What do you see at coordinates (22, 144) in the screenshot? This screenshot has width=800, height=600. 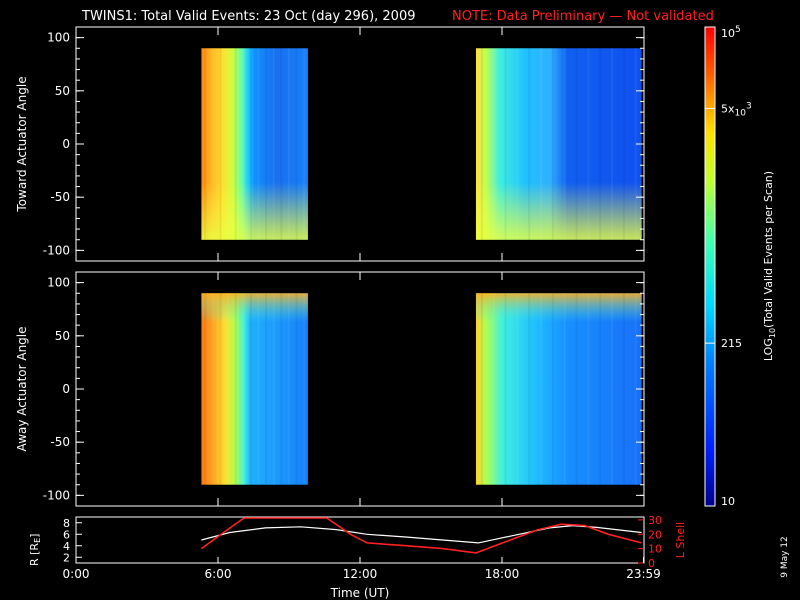 I see `toward-axis-label: Toward Actuator Angle` at bounding box center [22, 144].